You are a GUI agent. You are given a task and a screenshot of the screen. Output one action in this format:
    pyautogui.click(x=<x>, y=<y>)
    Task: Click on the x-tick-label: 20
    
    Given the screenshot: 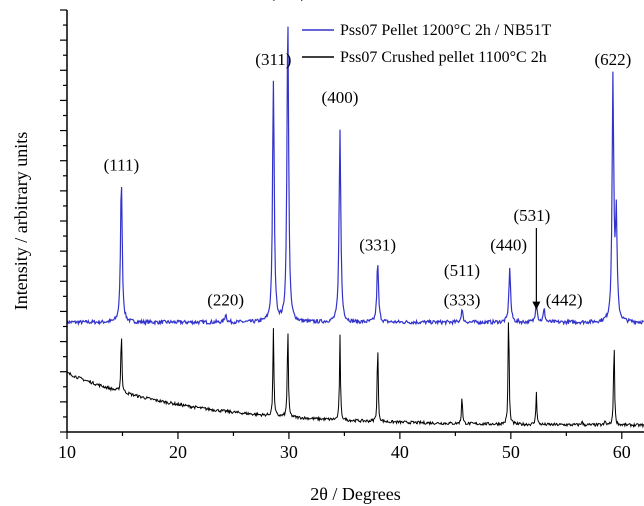 What is the action you would take?
    pyautogui.click(x=178, y=452)
    